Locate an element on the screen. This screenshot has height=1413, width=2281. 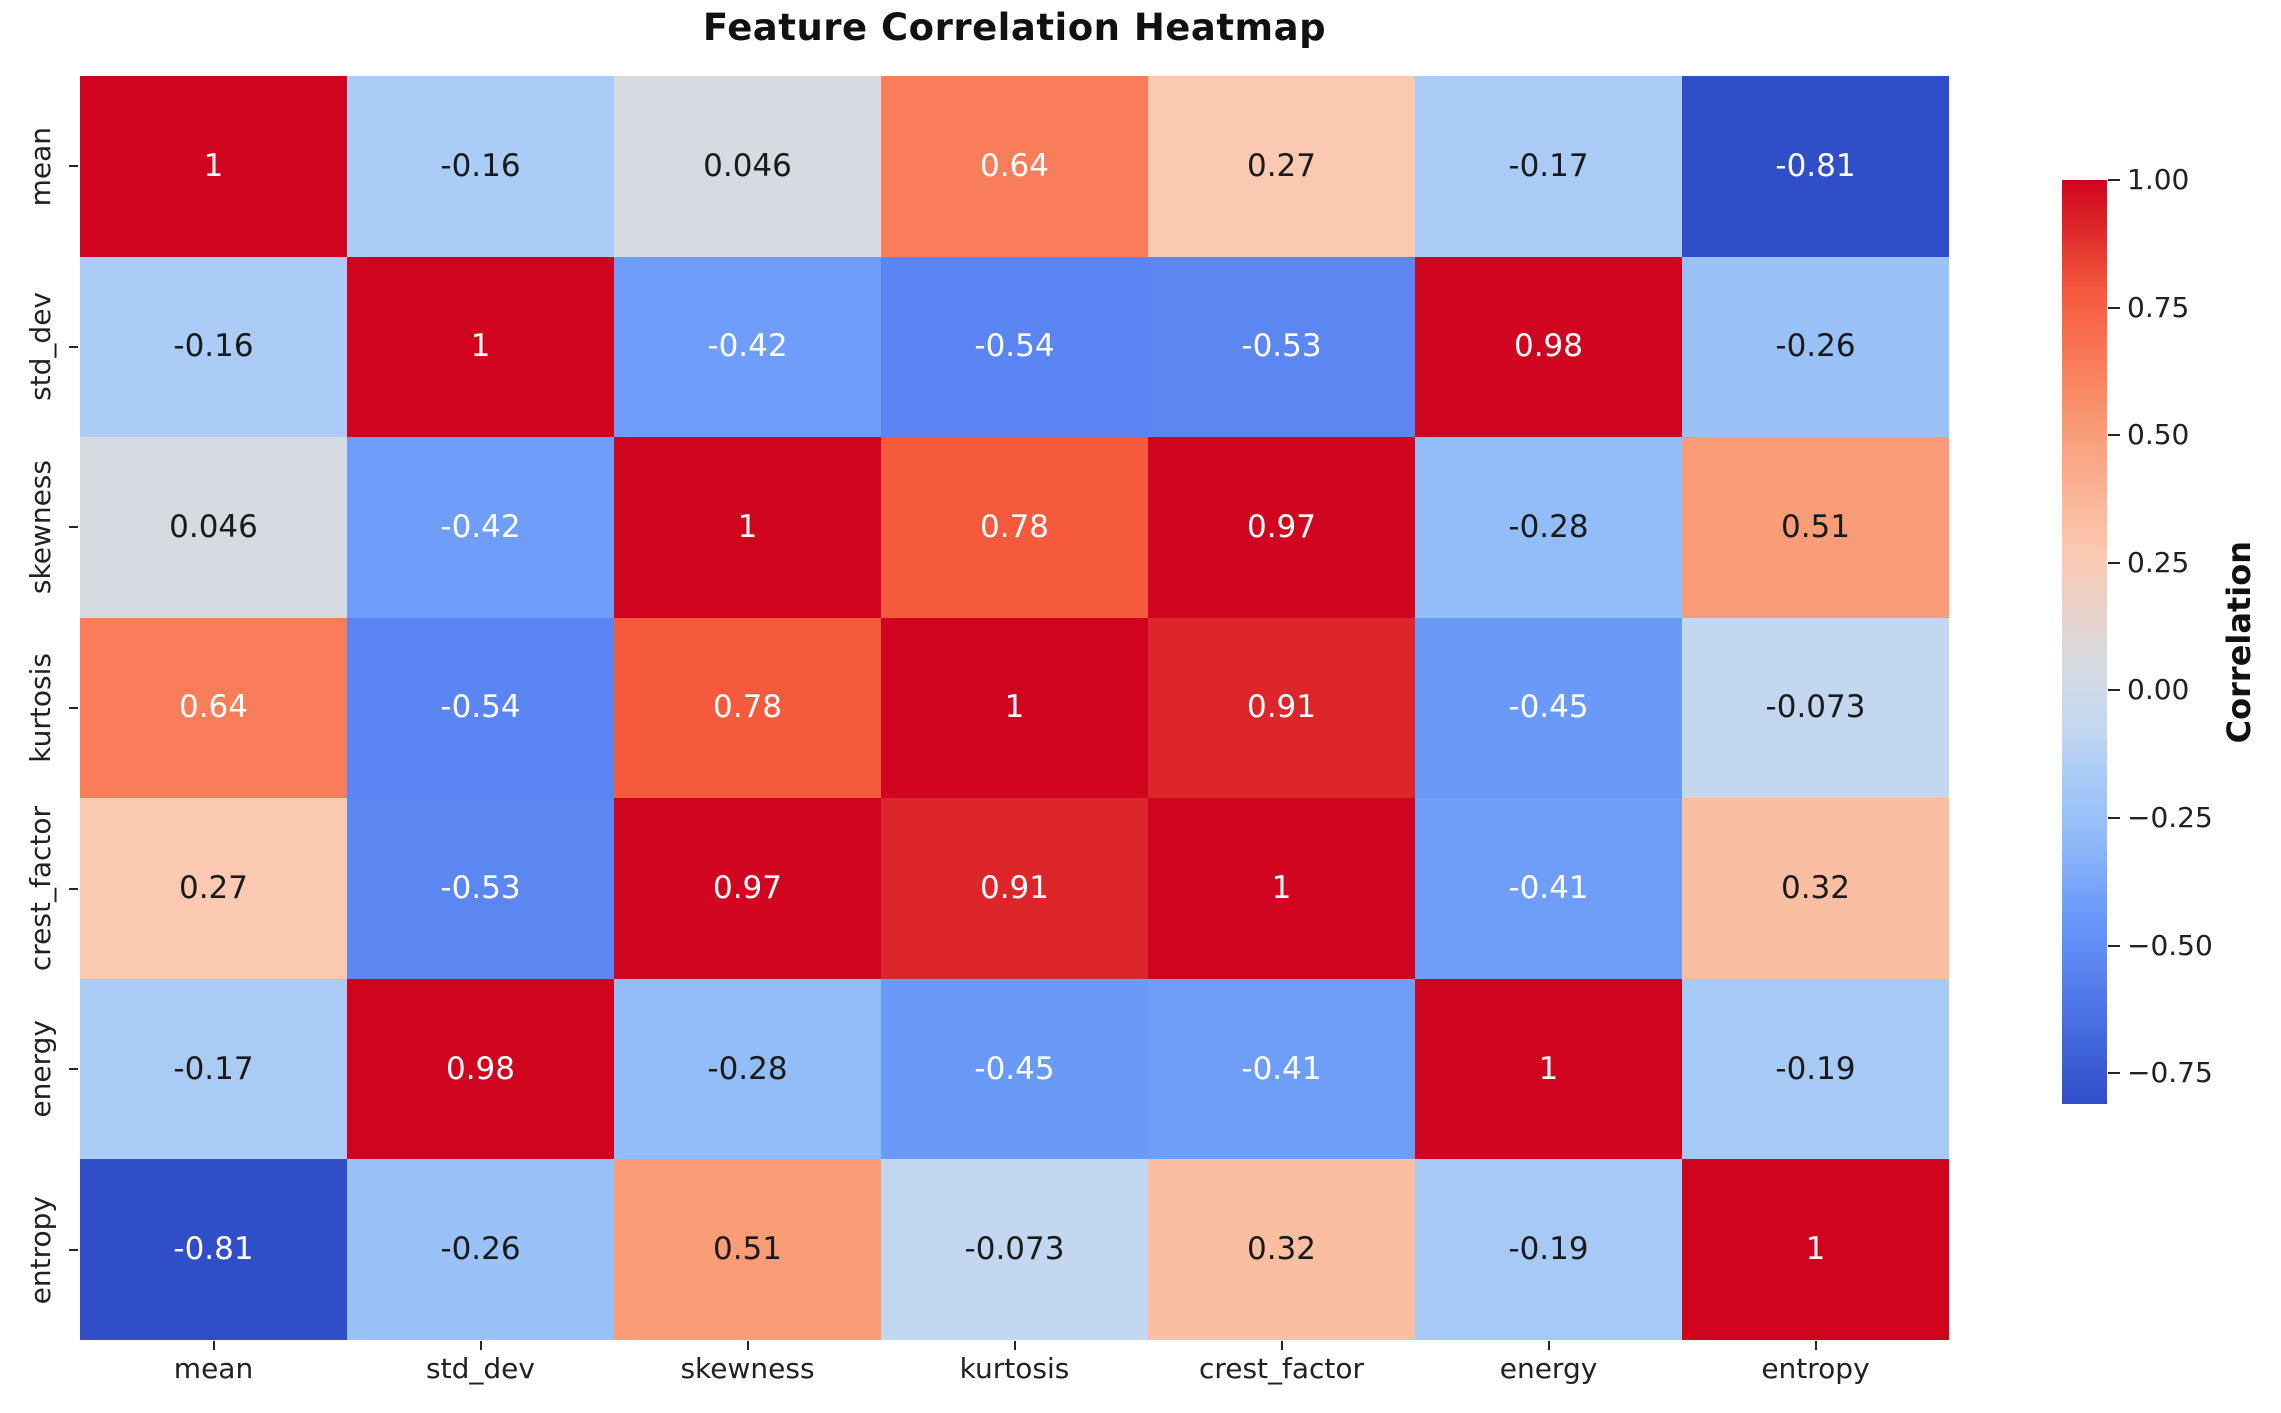
heatmap-cell: 0.91 is located at coordinates (1281, 708).